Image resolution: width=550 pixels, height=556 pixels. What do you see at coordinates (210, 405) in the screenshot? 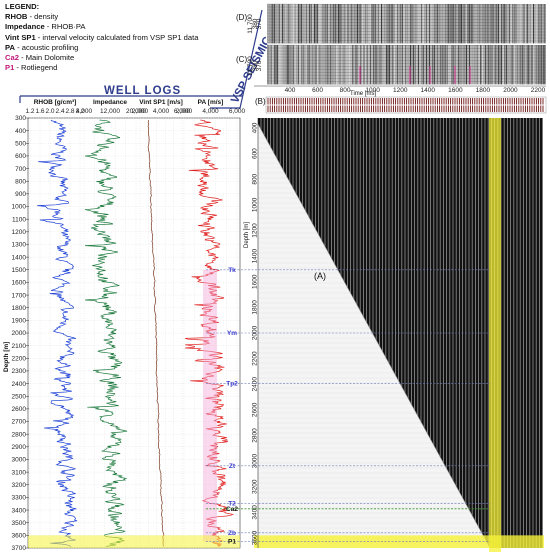
I see `pa-highlight-band` at bounding box center [210, 405].